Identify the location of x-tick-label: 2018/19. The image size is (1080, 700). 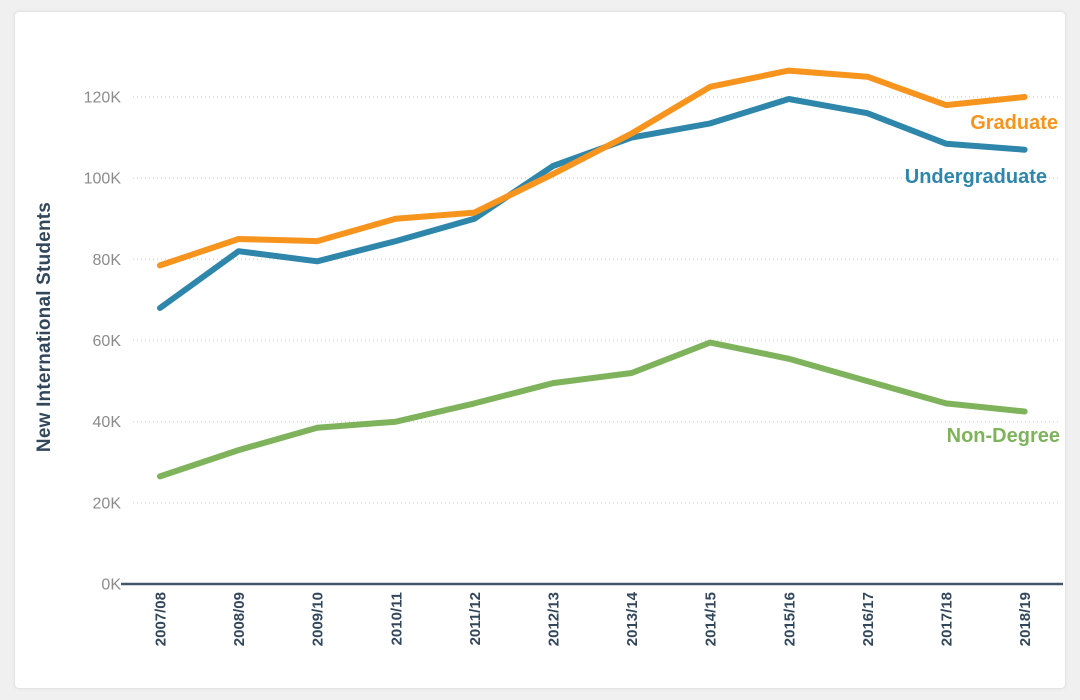
(1025, 619).